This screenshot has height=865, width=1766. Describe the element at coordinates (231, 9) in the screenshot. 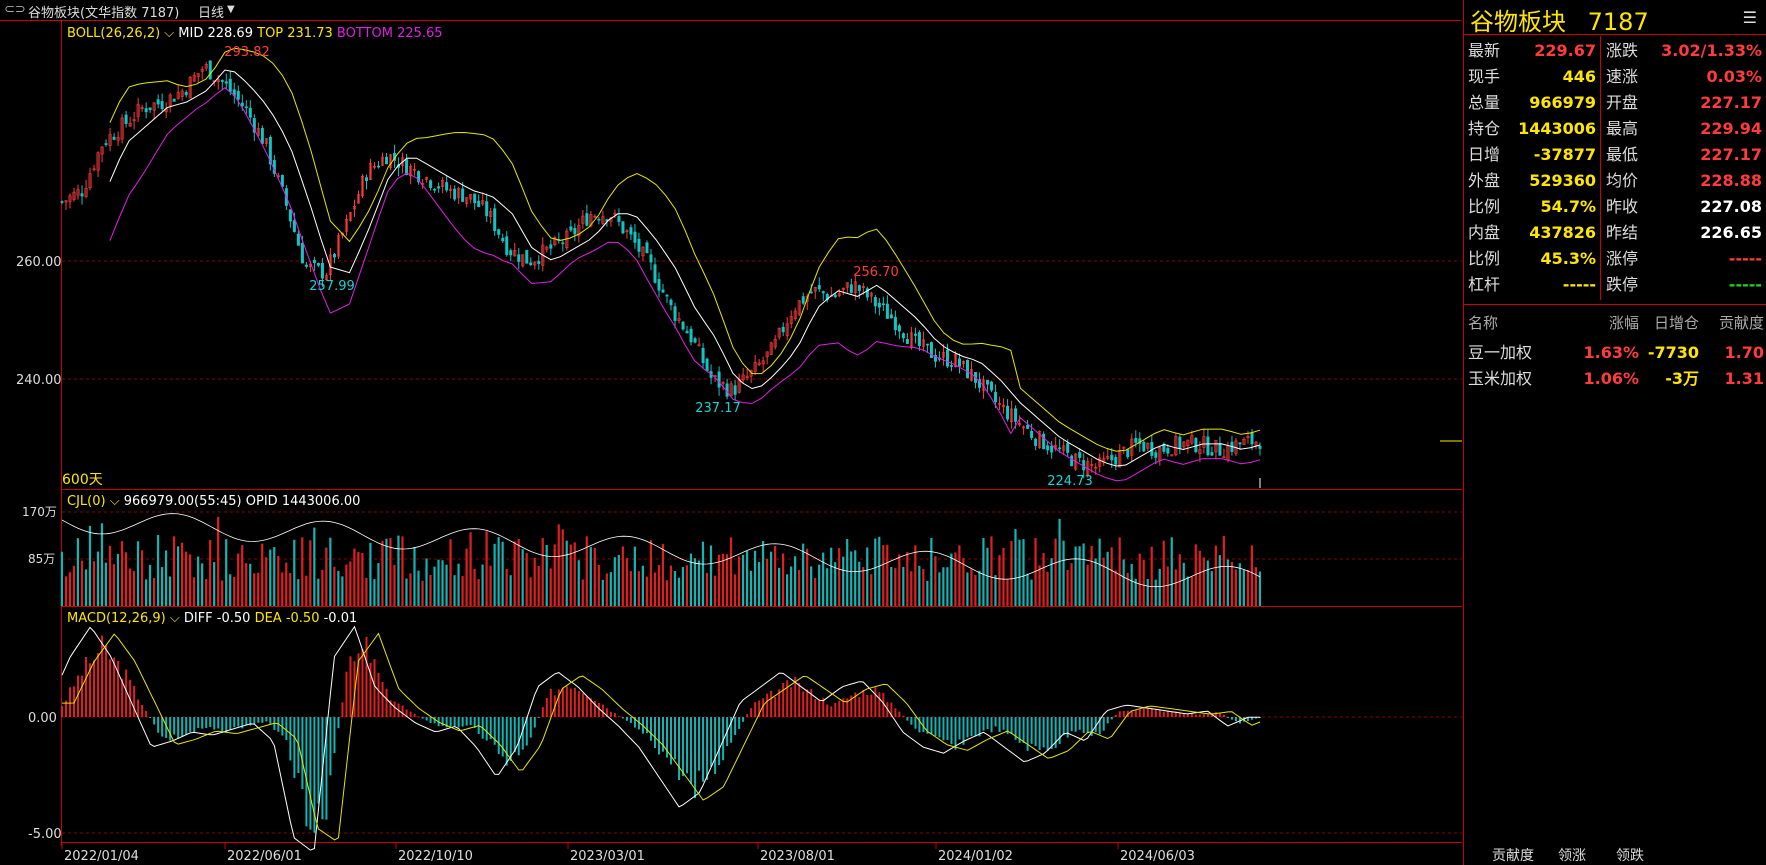

I see `chevron-down-icon: ▼` at that location.